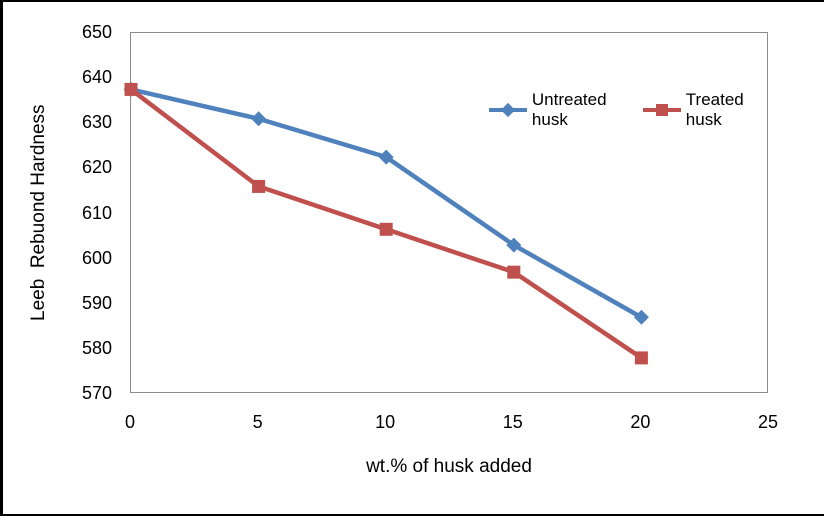 This screenshot has width=824, height=516. I want to click on y-tick-label: 610, so click(96, 212).